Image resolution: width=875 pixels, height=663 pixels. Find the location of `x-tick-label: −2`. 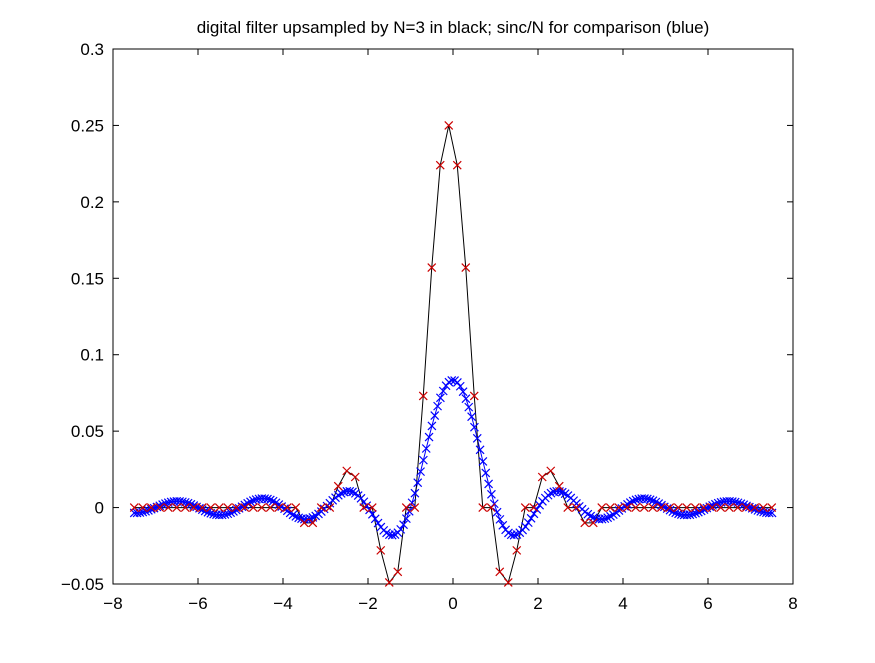

x-tick-label: −2 is located at coordinates (367, 603).